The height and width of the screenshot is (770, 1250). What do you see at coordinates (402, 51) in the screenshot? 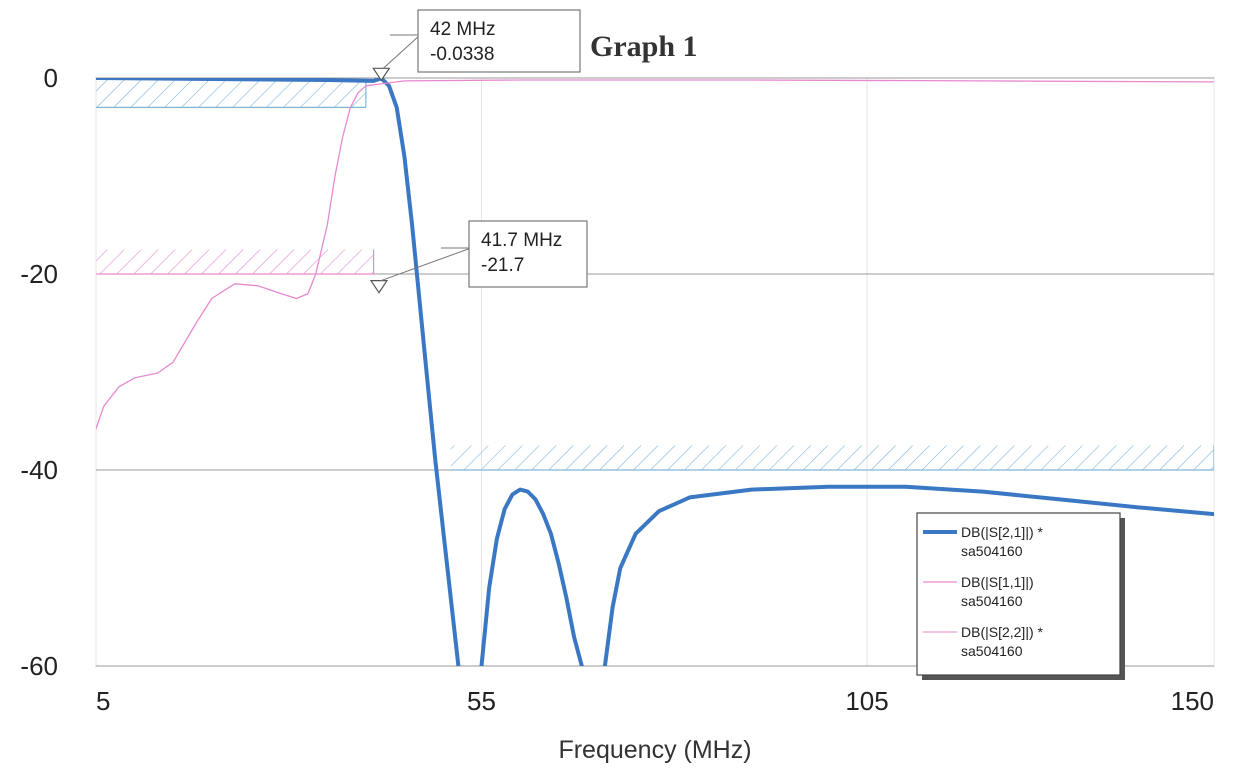
I see `marker-leader` at bounding box center [402, 51].